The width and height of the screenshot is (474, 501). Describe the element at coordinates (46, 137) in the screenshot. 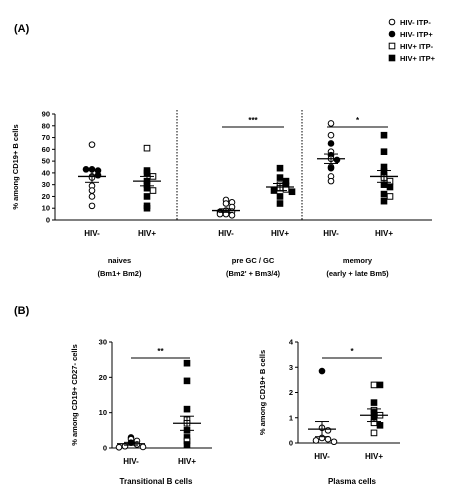

I see `y-tick-label: 70` at that location.